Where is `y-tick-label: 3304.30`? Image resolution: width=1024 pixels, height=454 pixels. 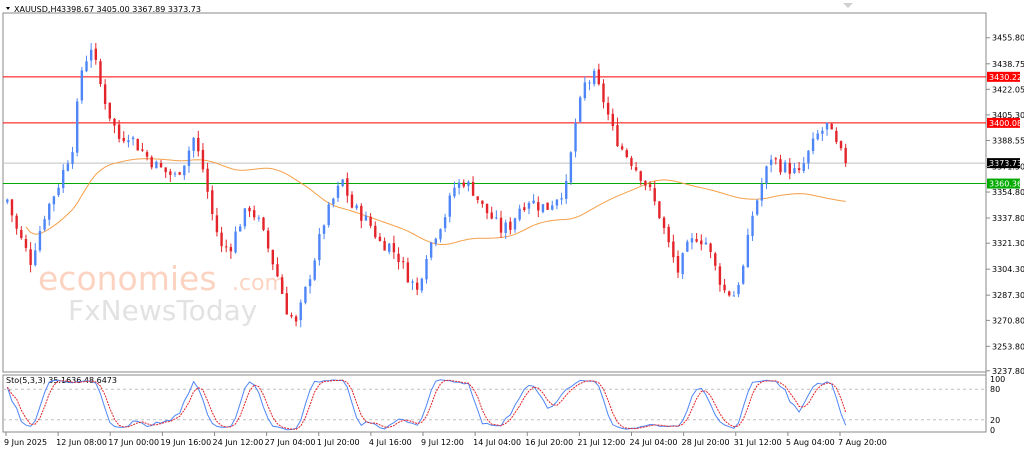
y-tick-label: 3304.30 is located at coordinates (1008, 269).